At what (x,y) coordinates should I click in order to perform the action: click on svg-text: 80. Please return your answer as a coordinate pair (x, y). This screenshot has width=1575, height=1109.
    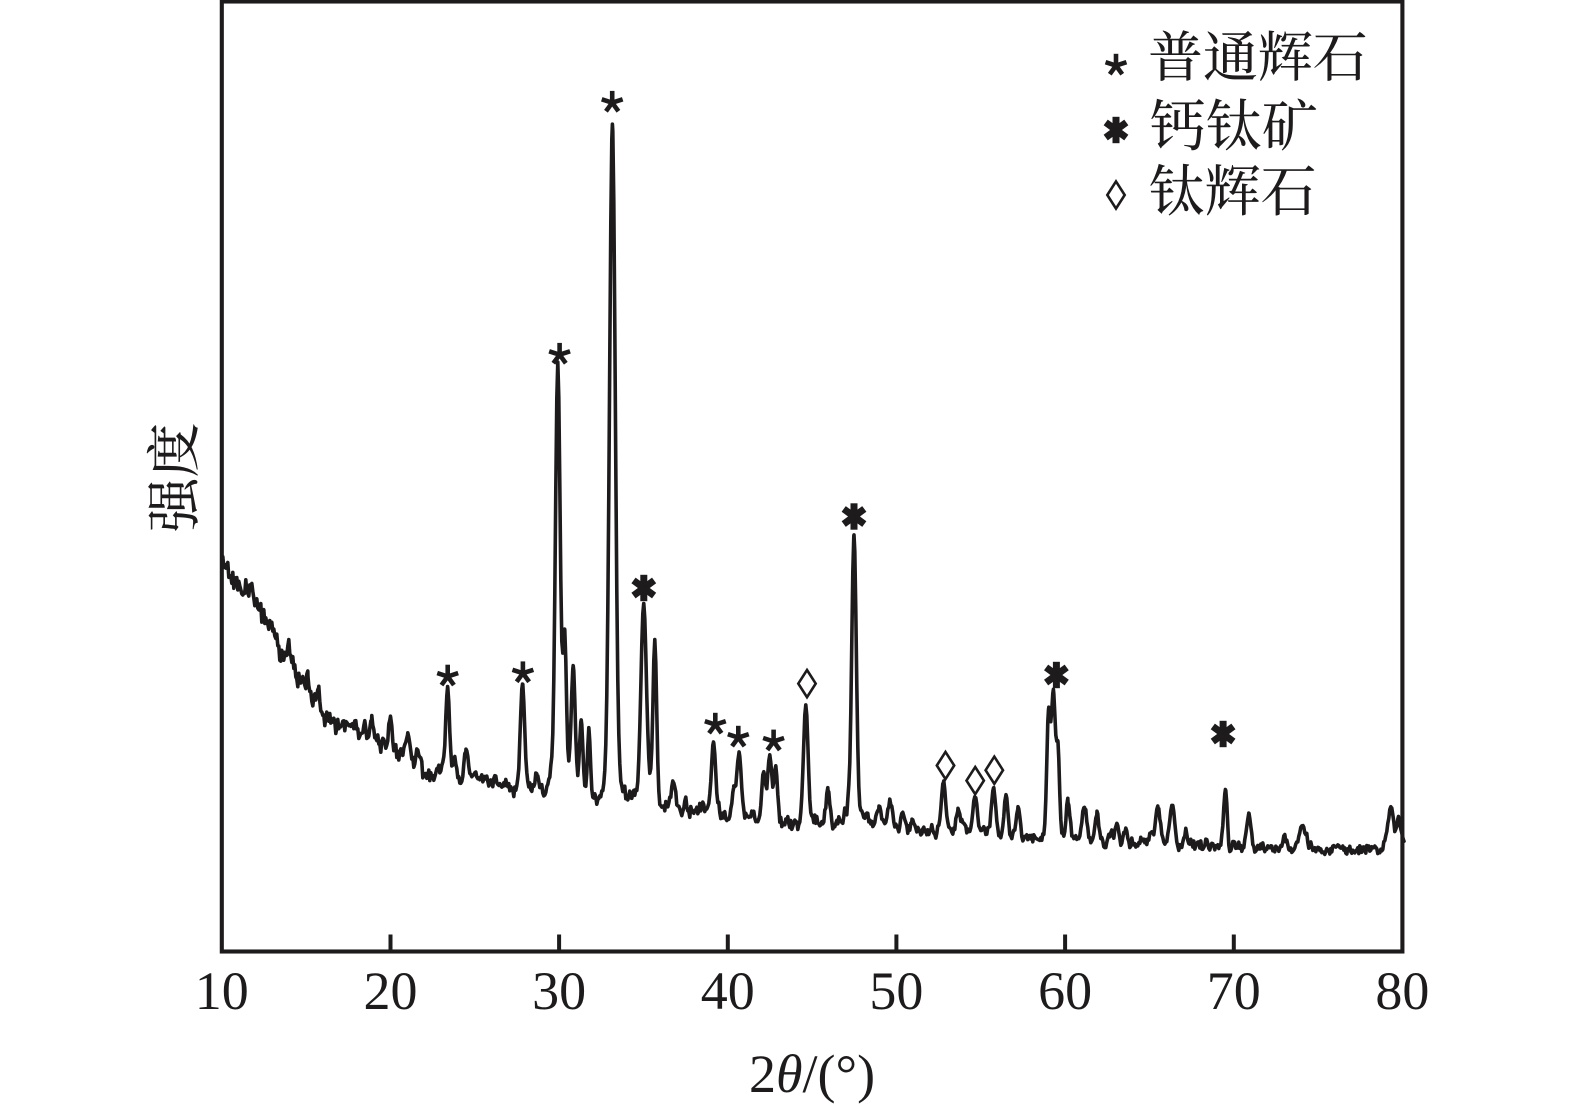
    Looking at the image, I should click on (1402, 991).